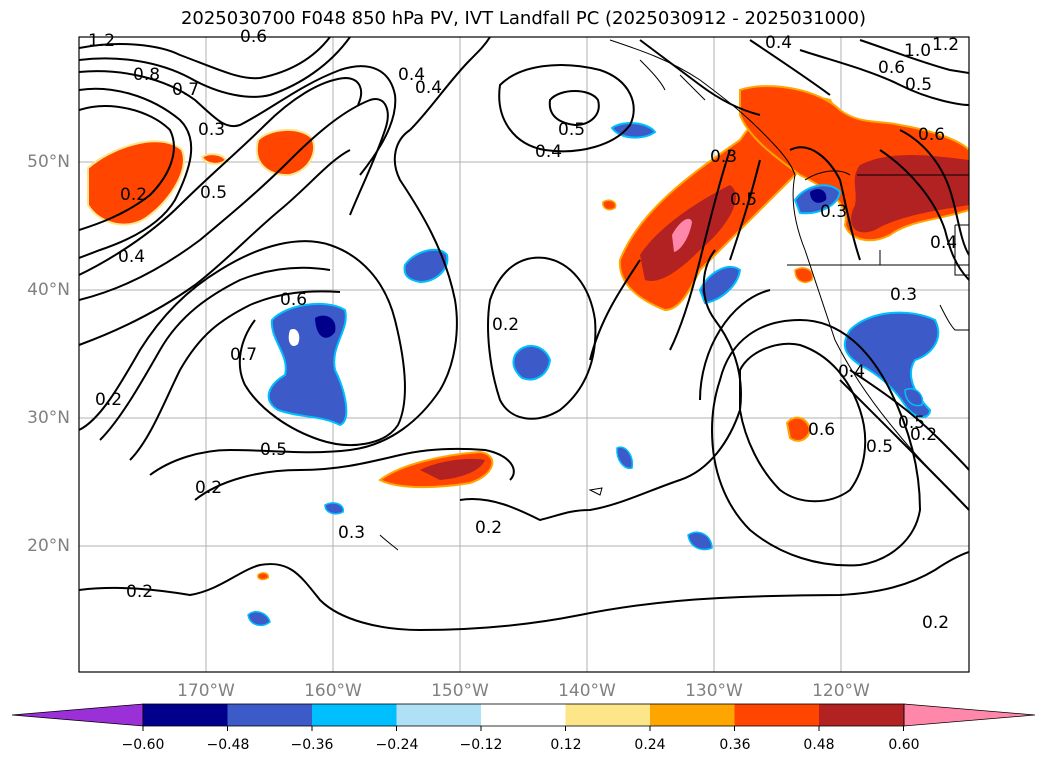 The height and width of the screenshot is (765, 1047). What do you see at coordinates (48, 162) in the screenshot?
I see `lat-label: 50°N` at bounding box center [48, 162].